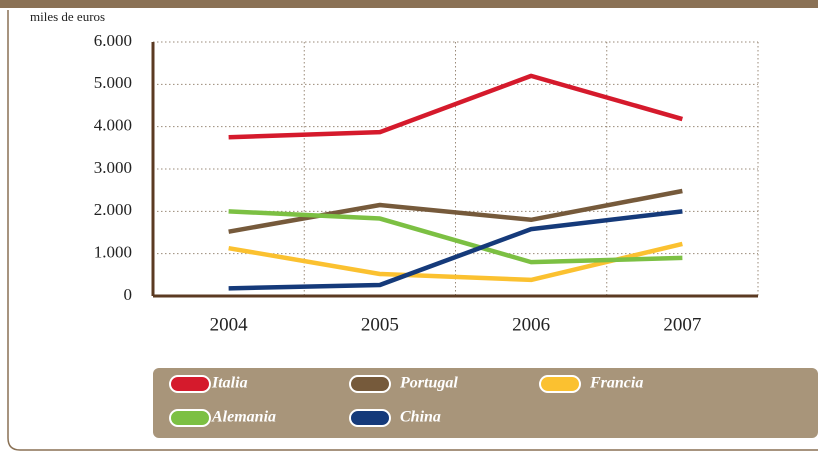 The width and height of the screenshot is (818, 451). I want to click on legend-label: Italia, so click(229, 383).